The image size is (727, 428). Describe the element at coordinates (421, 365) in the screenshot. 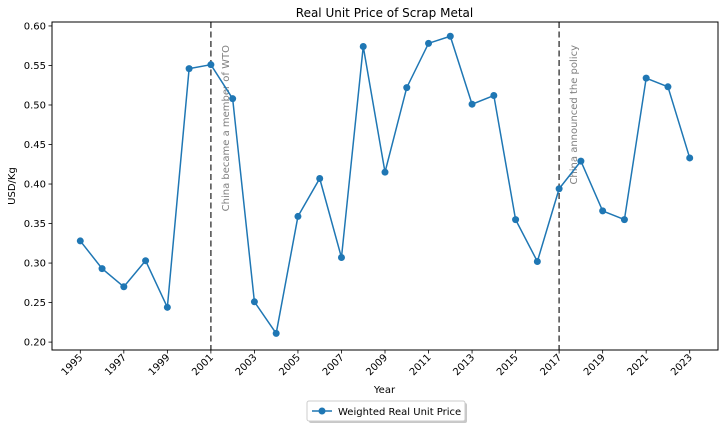

I see `x-tick-label: 2011` at that location.